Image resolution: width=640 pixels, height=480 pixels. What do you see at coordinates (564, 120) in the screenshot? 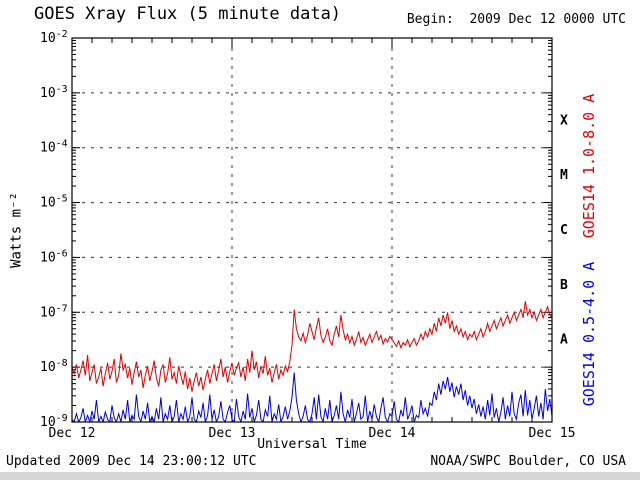
I see `flare-class-label: X` at bounding box center [564, 120].